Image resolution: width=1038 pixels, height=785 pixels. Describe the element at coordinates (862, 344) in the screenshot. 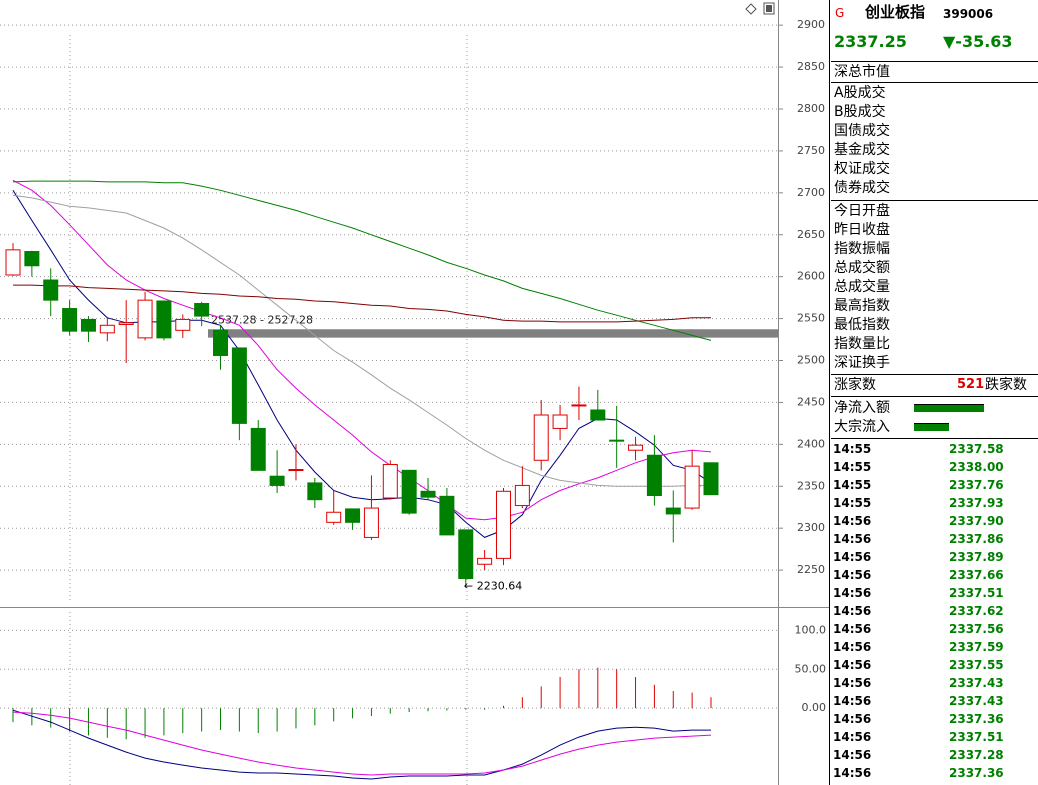

I see `stat-label: 指数量比` at that location.